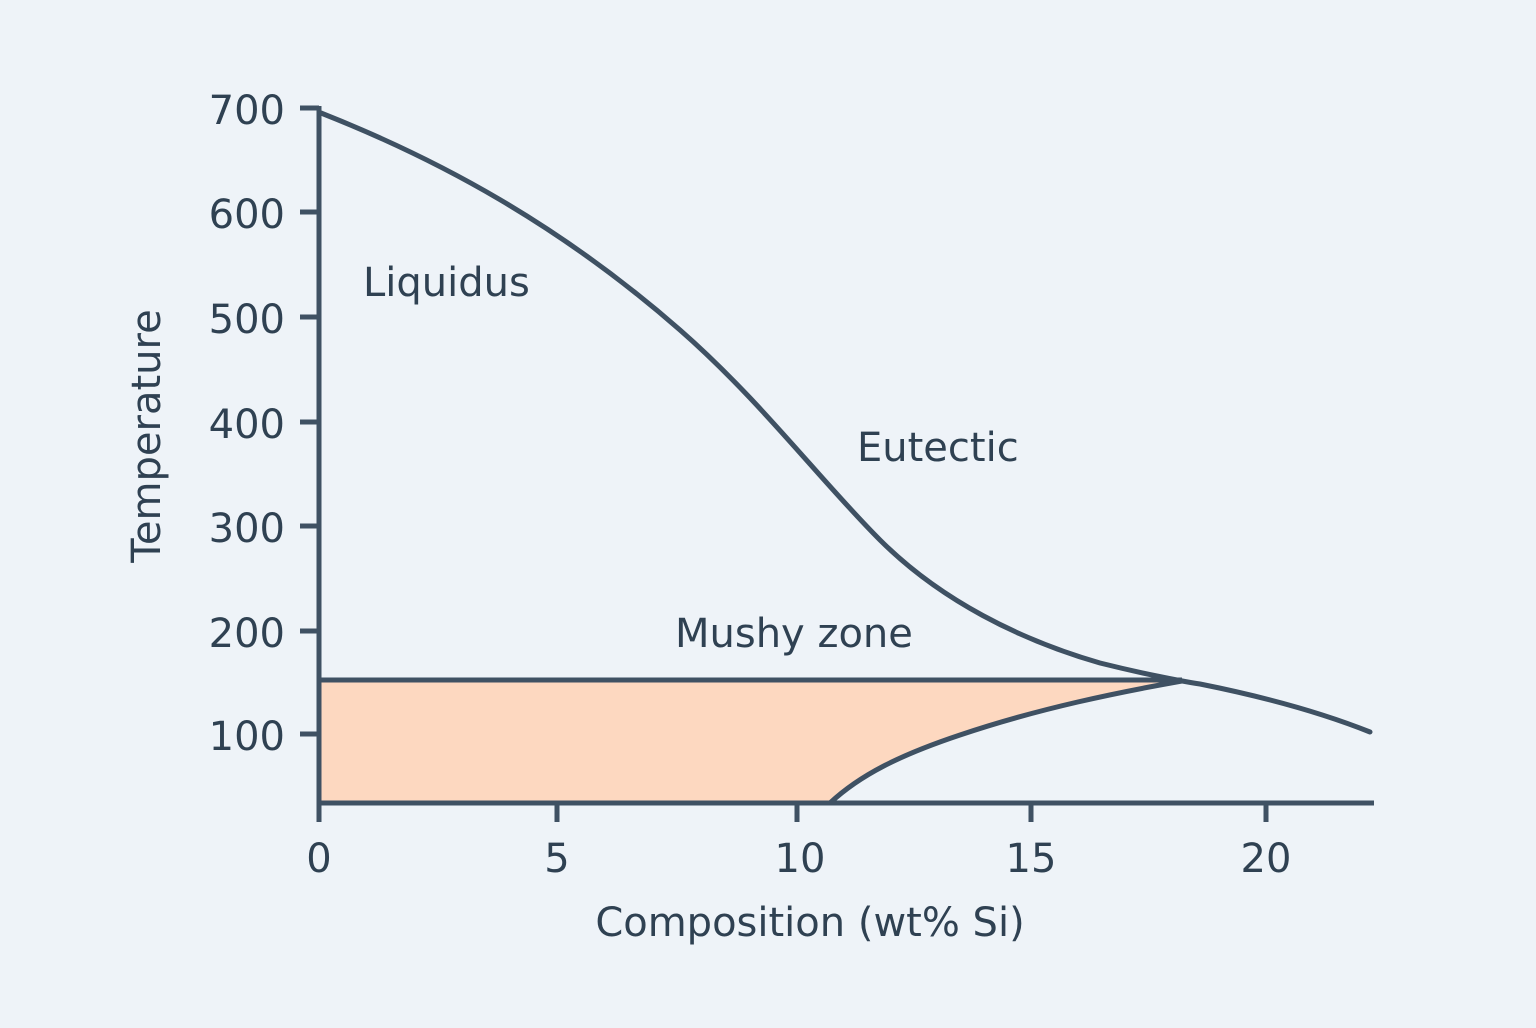 This screenshot has width=1536, height=1028. Describe the element at coordinates (318, 859) in the screenshot. I see `x-tick-label: 0` at that location.